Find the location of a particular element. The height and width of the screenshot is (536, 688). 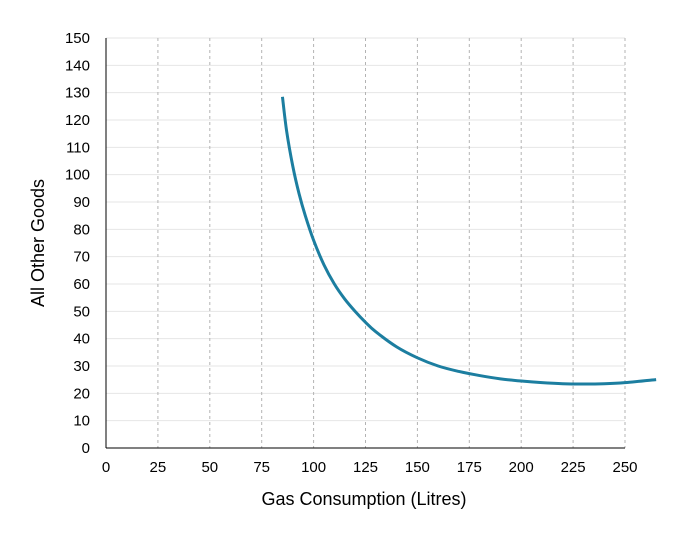

y-tick-label: 150 is located at coordinates (77, 38).